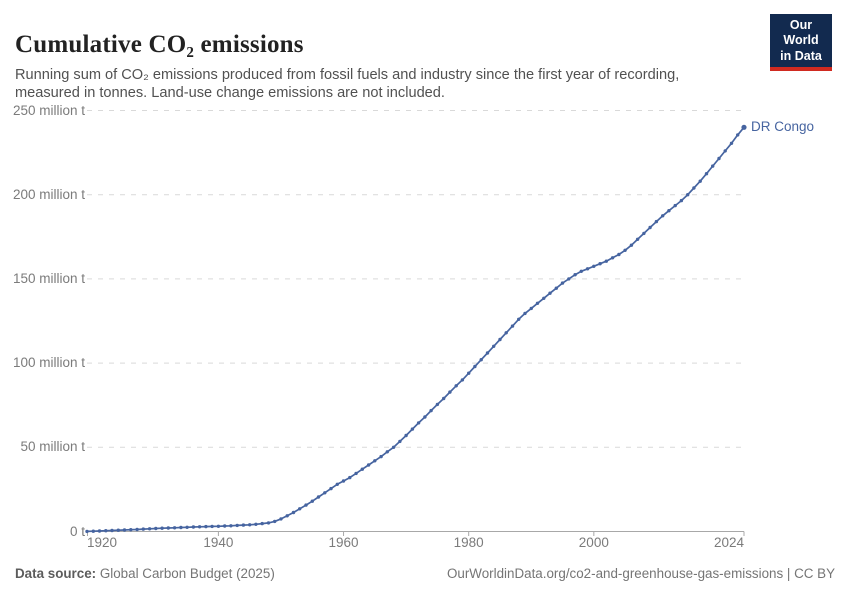 Image resolution: width=850 pixels, height=600 pixels. What do you see at coordinates (145, 573) in the screenshot?
I see `data-source-note: Data source: Global Carbon Budget (2025)` at bounding box center [145, 573].